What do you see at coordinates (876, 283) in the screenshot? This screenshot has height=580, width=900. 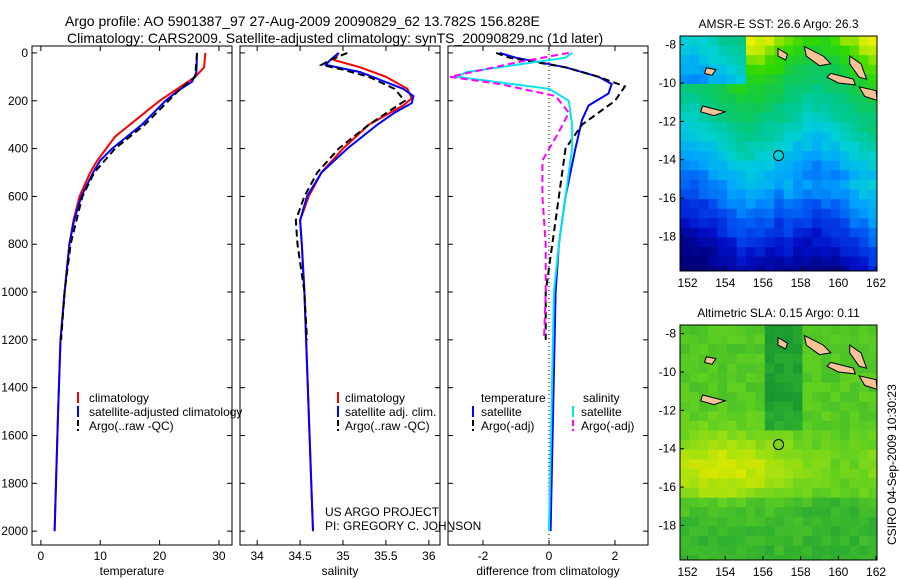 I see `x-tick-label: 162` at bounding box center [876, 283].